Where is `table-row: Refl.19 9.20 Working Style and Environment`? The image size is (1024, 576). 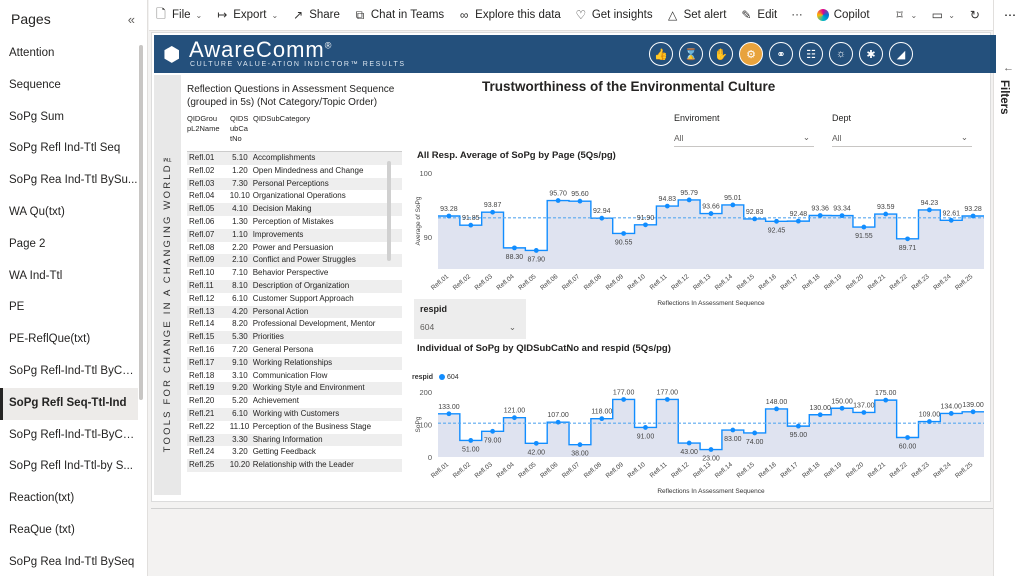
table-row: Refl.19 9.20 Working Style and Environment is located at coordinates (294, 389).